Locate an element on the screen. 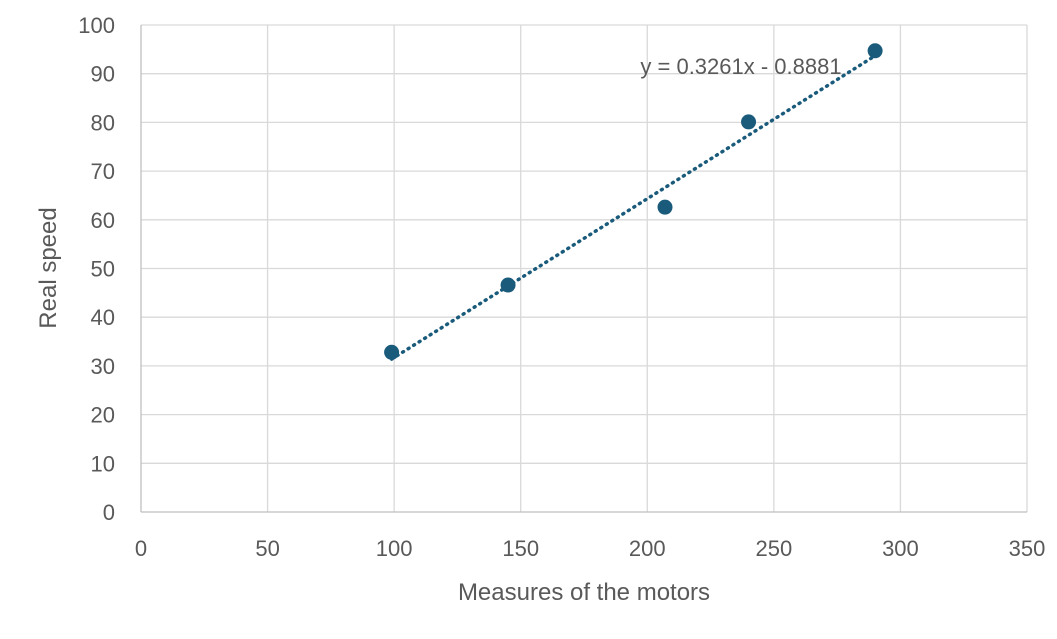 The height and width of the screenshot is (639, 1057). y-tick-label: 90 is located at coordinates (103, 74).